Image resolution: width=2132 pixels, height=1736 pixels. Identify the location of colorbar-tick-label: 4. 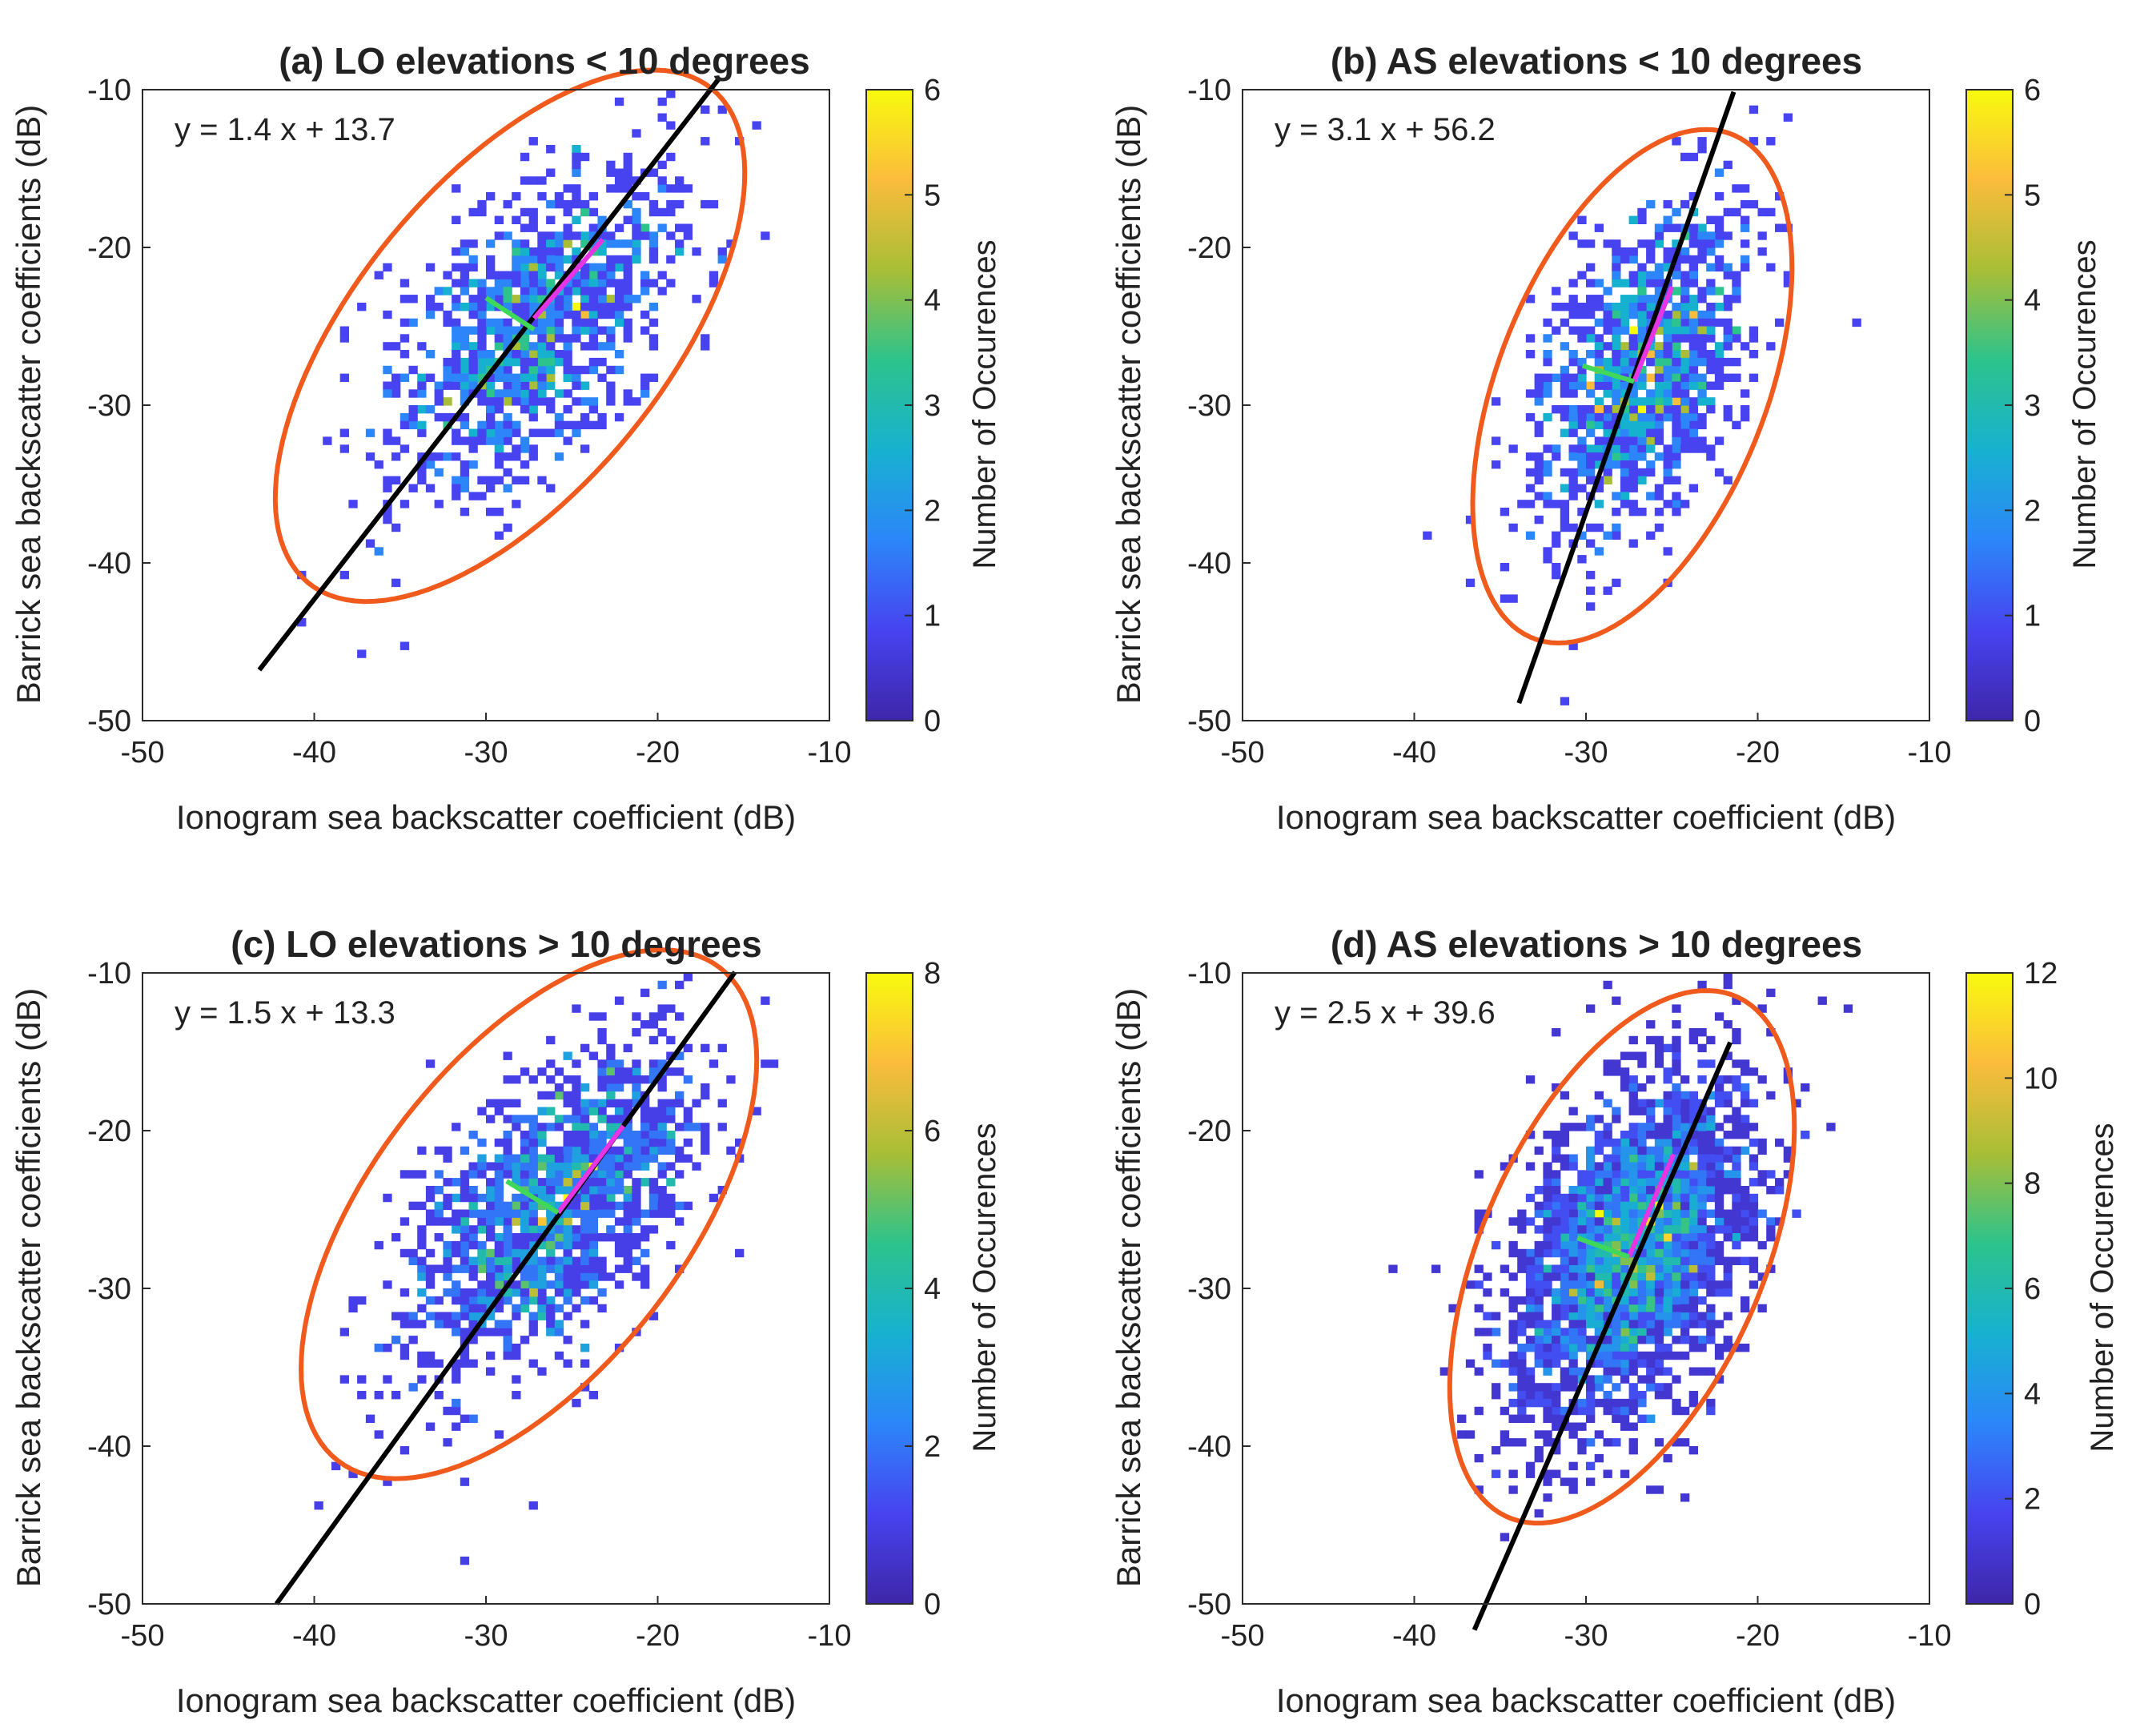
(2032, 1394).